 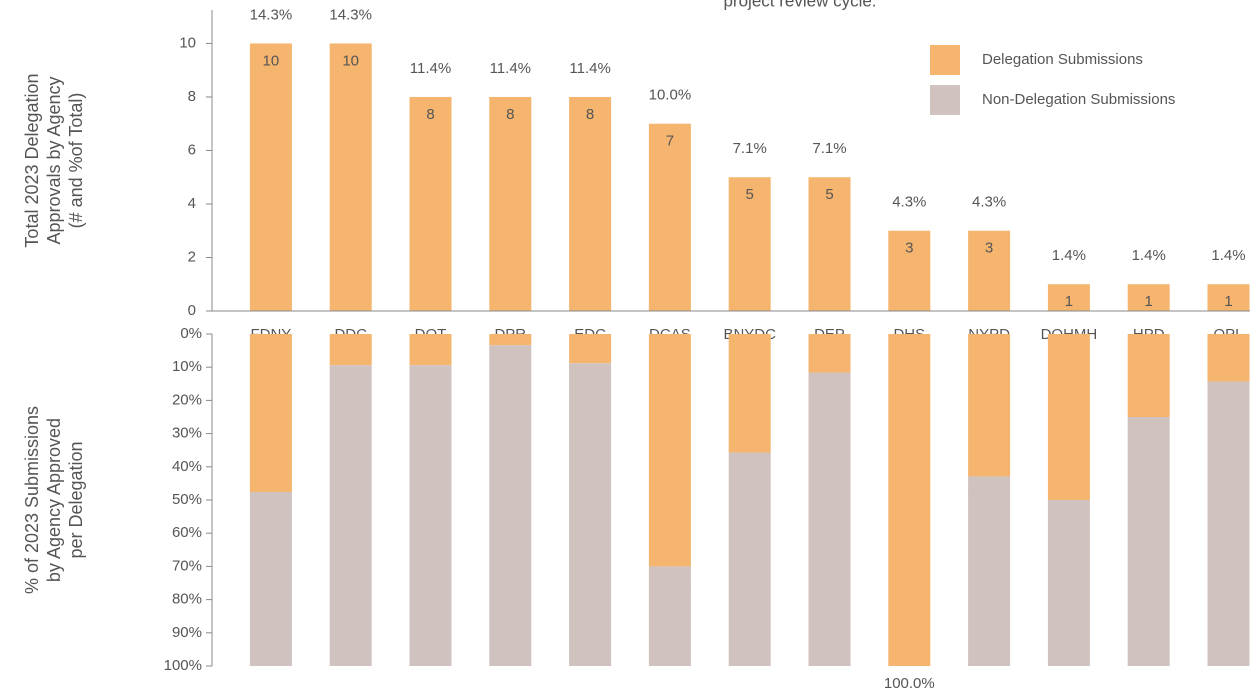 I want to click on y-axis-title: Total 2023 Delegation, so click(x=32, y=160).